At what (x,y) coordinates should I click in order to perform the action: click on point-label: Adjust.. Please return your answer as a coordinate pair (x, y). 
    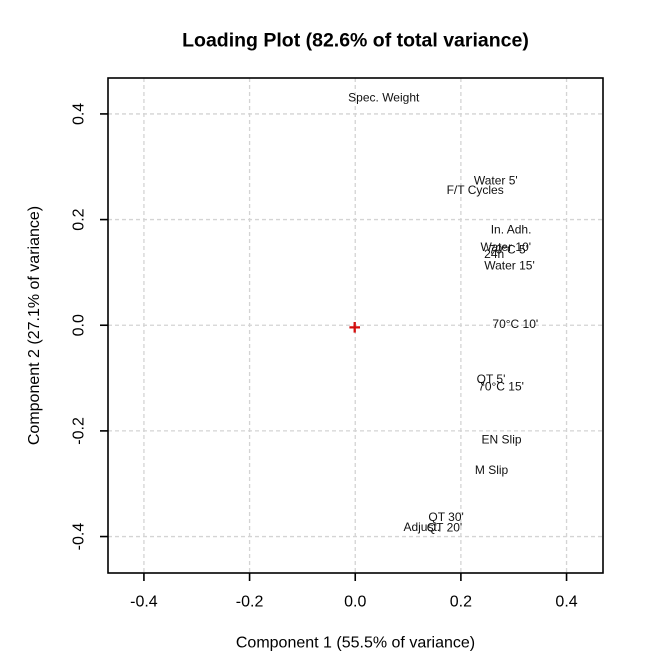
    Looking at the image, I should click on (421, 527).